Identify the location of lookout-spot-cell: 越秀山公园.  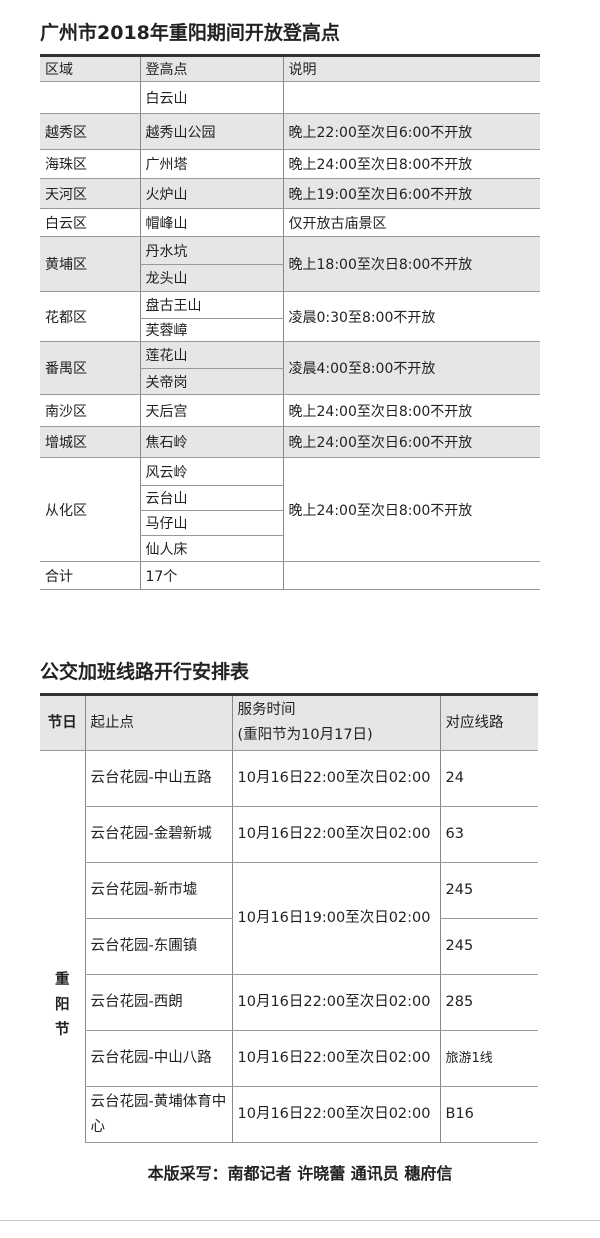
(211, 131).